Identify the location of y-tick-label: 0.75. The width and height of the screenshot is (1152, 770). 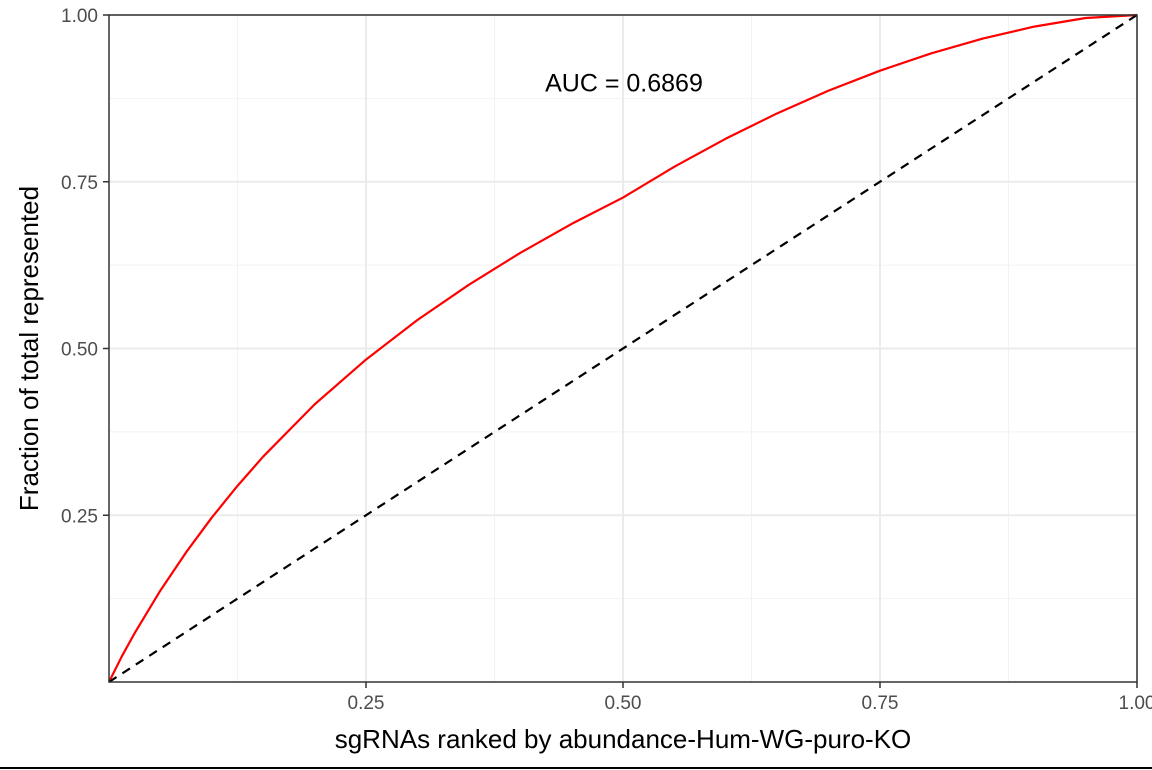
(79, 183).